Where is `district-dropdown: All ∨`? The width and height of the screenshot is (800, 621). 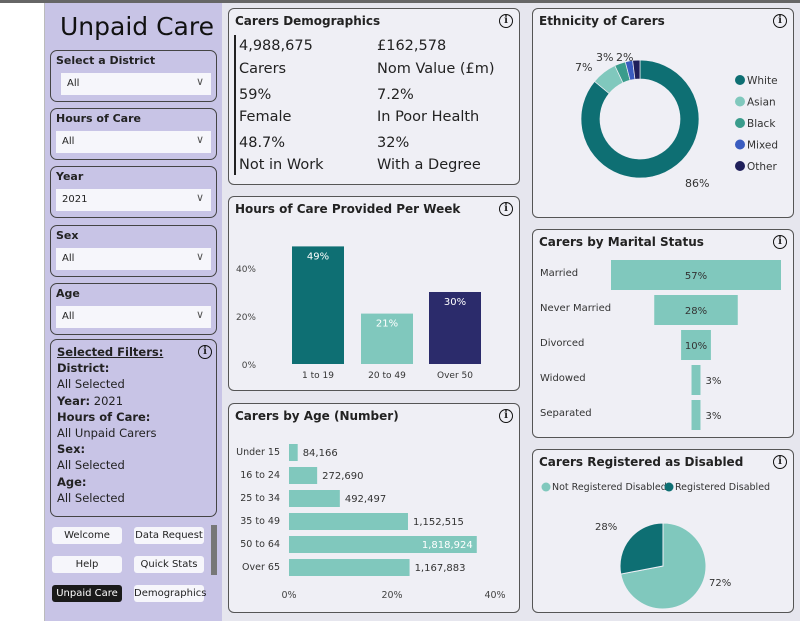 district-dropdown: All ∨ is located at coordinates (136, 84).